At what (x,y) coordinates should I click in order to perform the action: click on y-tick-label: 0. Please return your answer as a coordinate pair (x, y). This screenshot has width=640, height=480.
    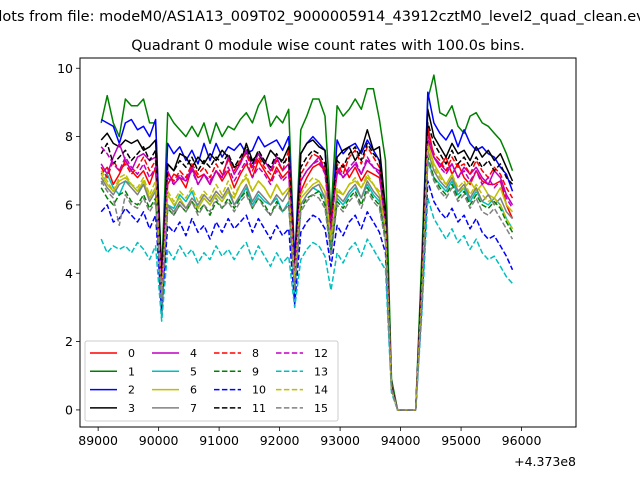
    Looking at the image, I should click on (69, 409).